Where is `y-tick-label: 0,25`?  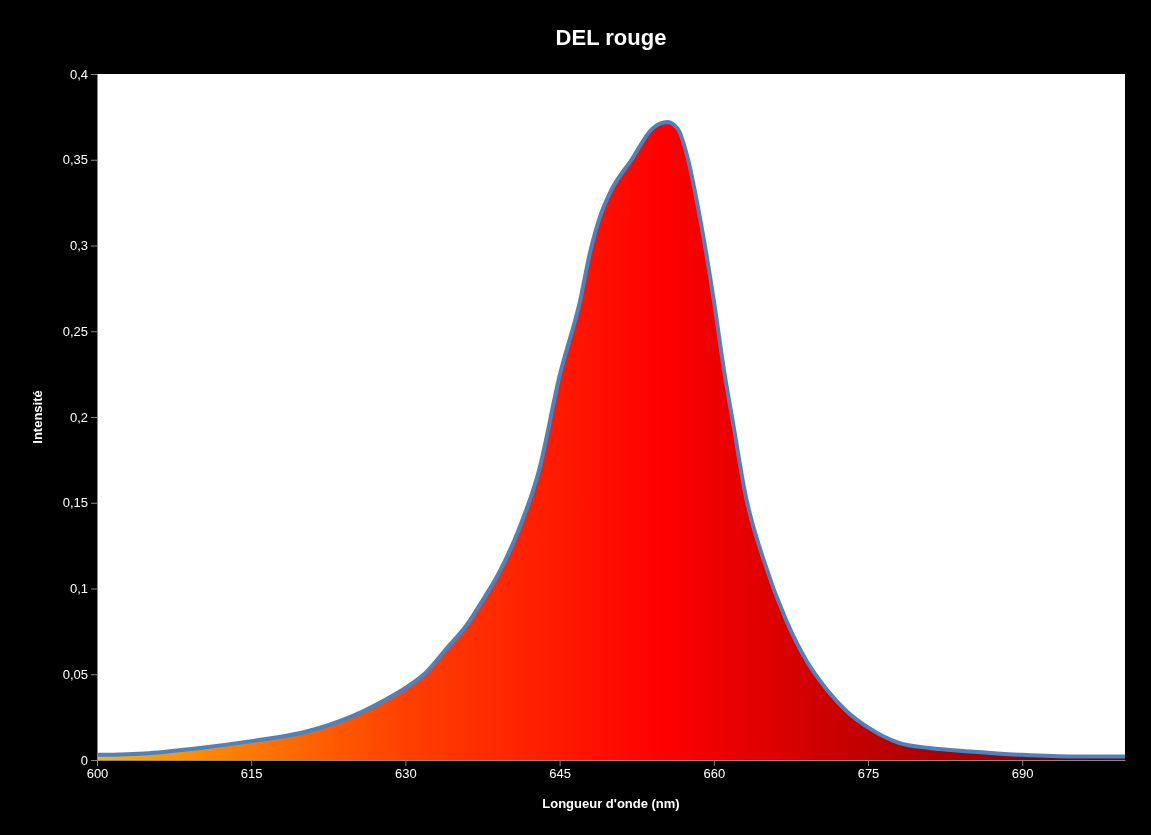 y-tick-label: 0,25 is located at coordinates (75, 331).